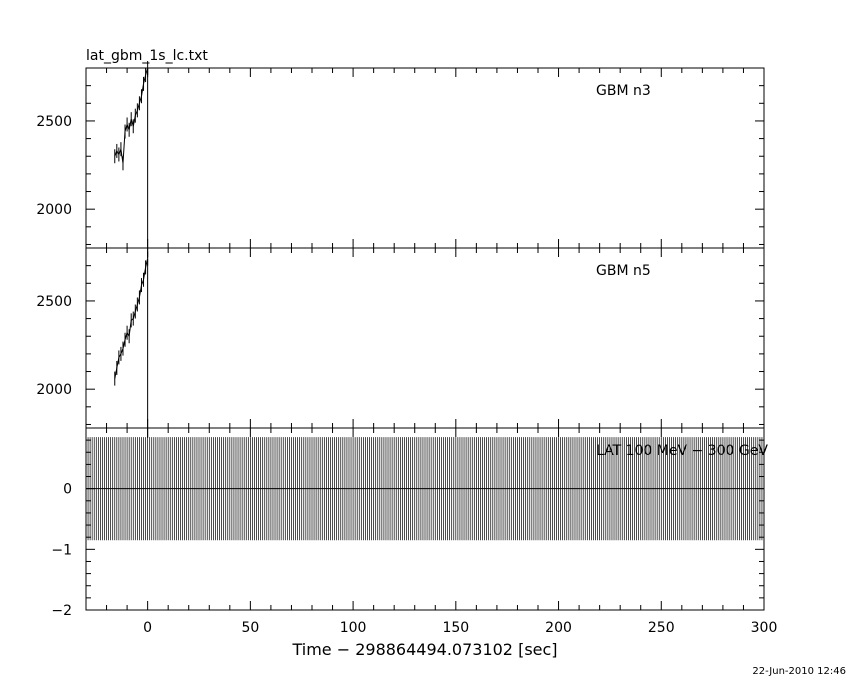 Image resolution: width=850 pixels, height=680 pixels. What do you see at coordinates (67, 490) in the screenshot?
I see `y-tick-label: 0` at bounding box center [67, 490].